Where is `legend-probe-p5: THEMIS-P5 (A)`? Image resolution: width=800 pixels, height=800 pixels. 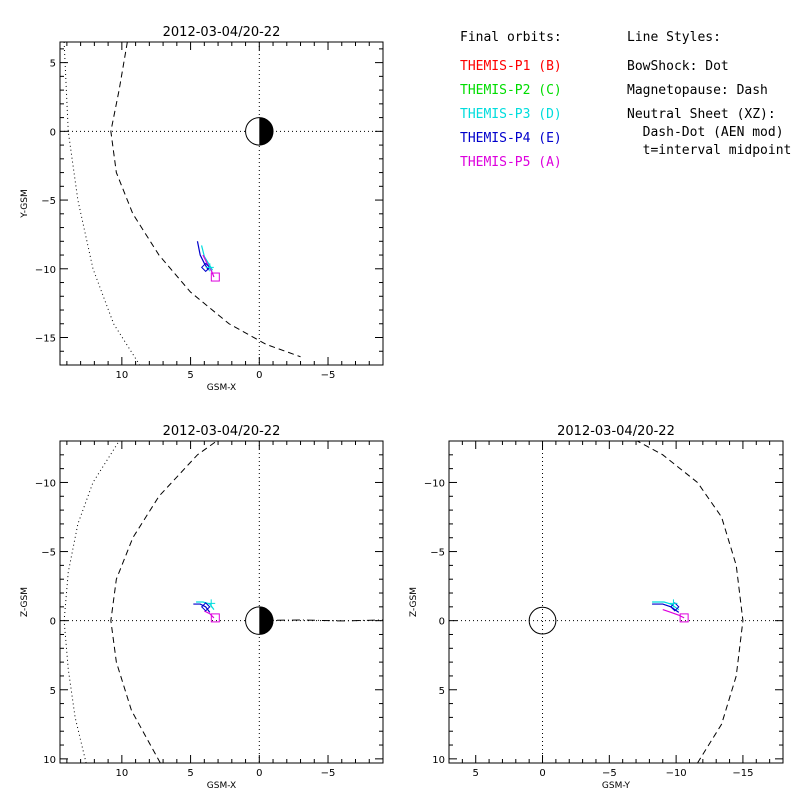 legend-probe-p5: THEMIS-P5 (A) is located at coordinates (511, 162).